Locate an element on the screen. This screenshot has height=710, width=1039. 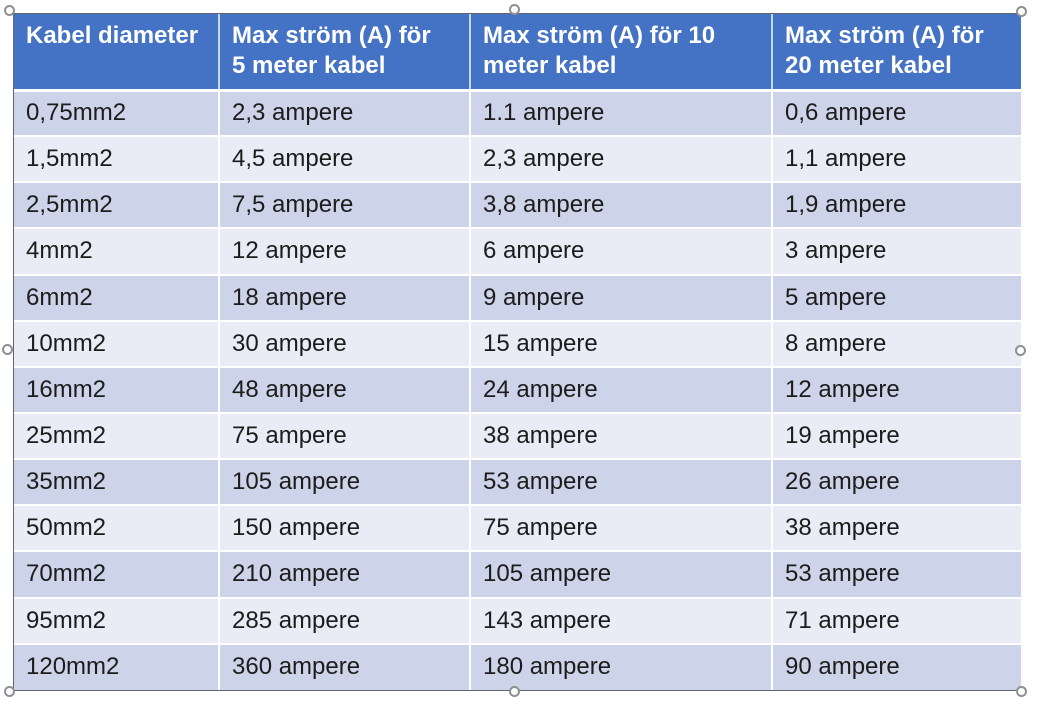
table-row: 120mm2 360 ampere 180 ampere 90 ampere is located at coordinates (517, 666).